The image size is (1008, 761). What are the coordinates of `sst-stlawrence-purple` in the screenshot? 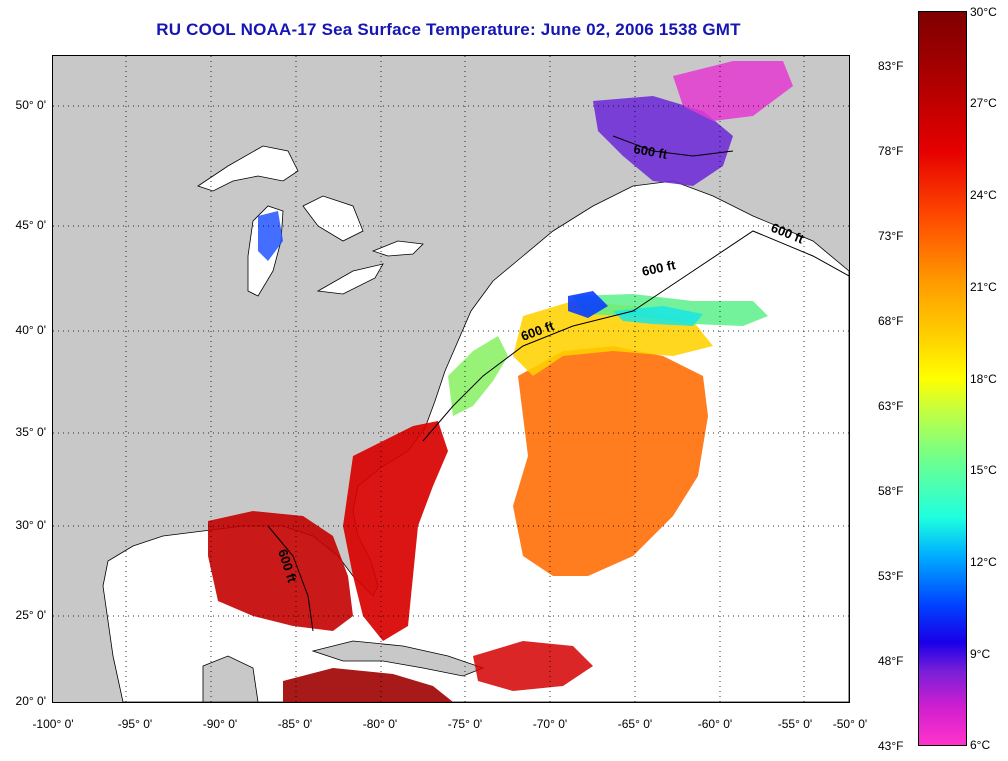 It's located at (663, 141).